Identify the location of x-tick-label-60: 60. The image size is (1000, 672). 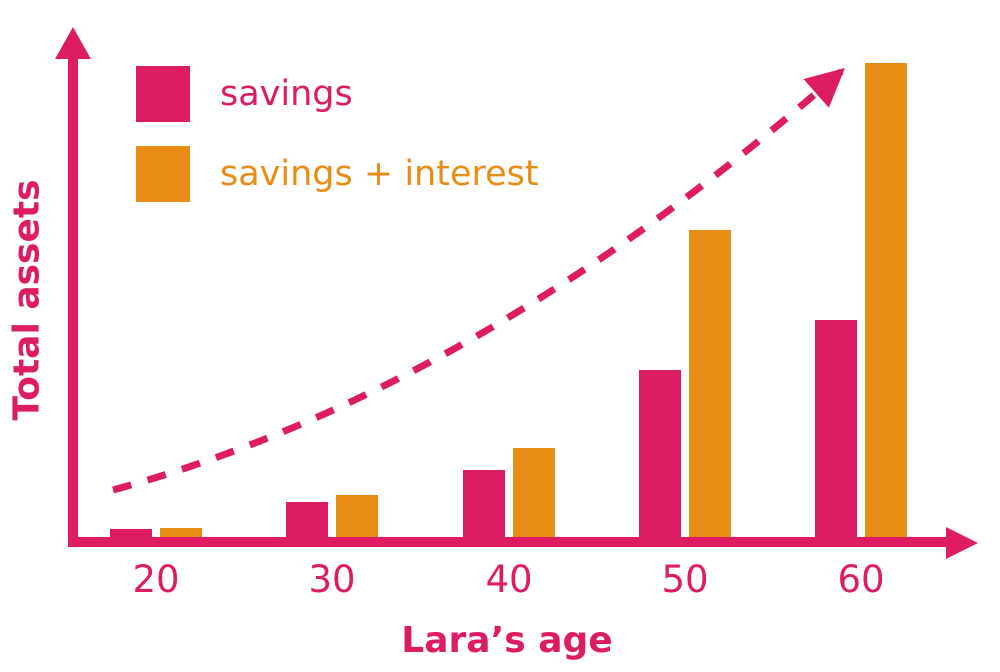
(861, 579).